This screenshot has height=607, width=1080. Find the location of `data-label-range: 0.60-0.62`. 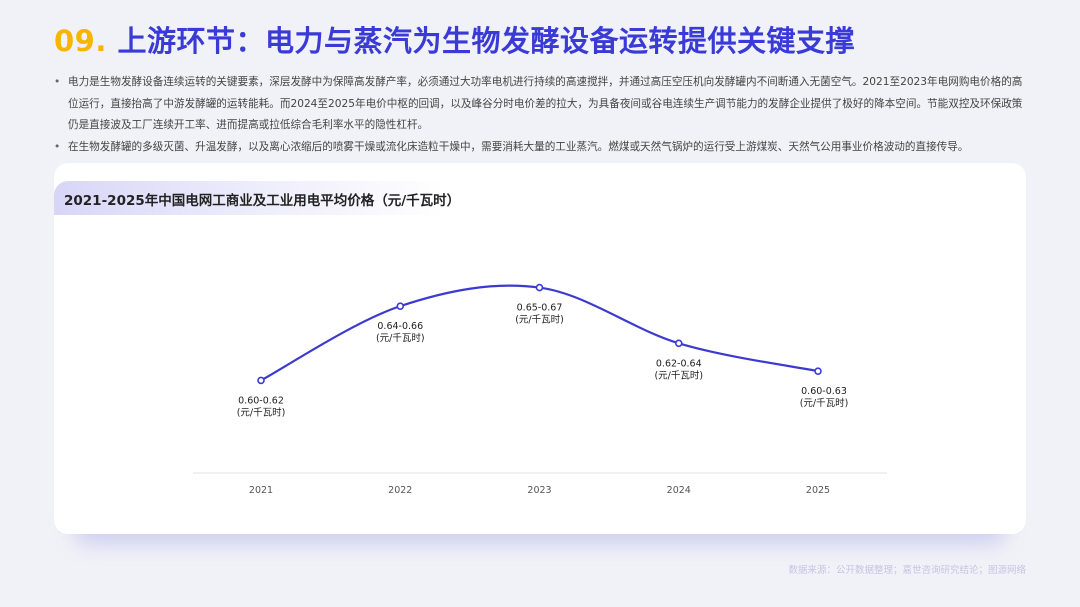

data-label-range: 0.60-0.62 is located at coordinates (261, 400).